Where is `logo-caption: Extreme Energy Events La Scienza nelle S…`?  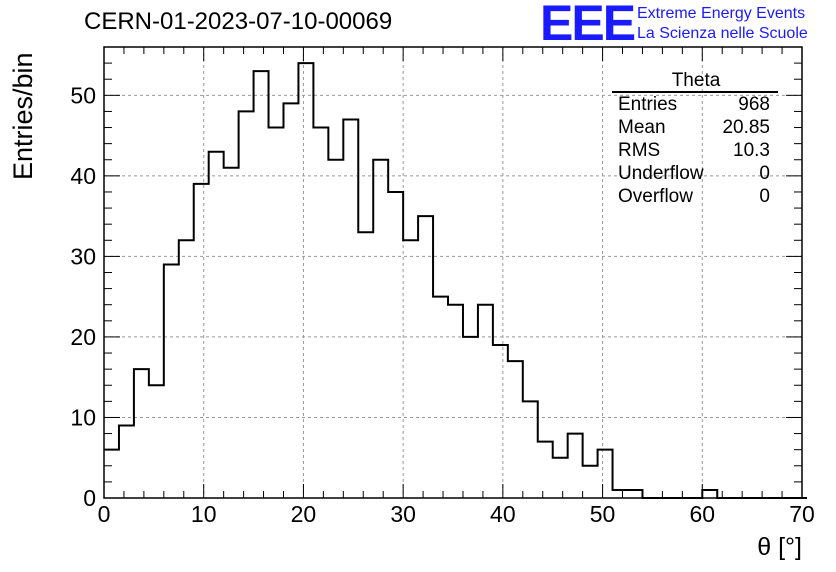
logo-caption: Extreme Energy Events La Scienza nelle S… is located at coordinates (722, 24).